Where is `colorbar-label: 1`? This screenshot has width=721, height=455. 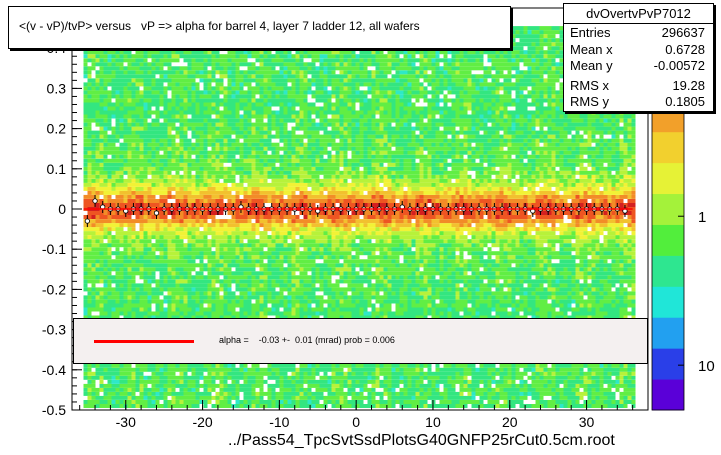 colorbar-label: 1 is located at coordinates (702, 217).